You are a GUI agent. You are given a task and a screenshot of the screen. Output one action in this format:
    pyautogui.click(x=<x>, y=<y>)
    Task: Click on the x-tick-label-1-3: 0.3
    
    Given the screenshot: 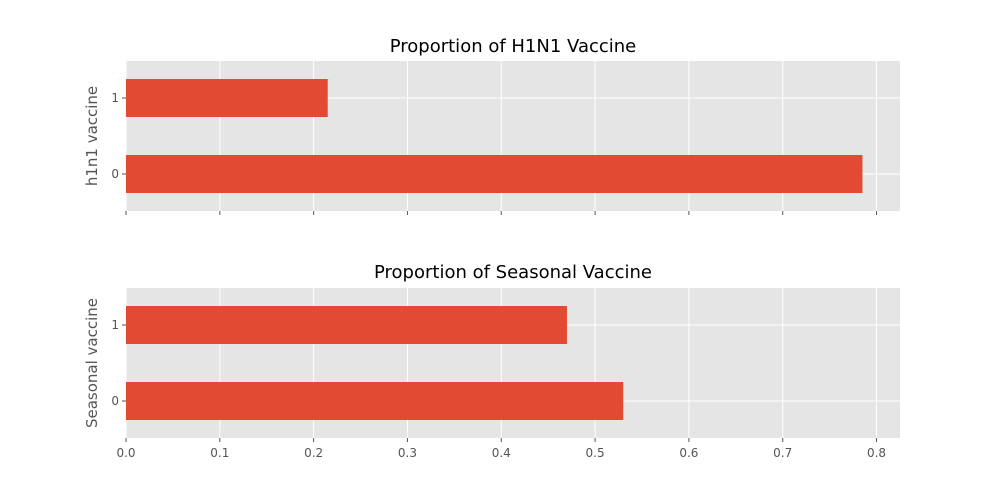 What is the action you would take?
    pyautogui.click(x=407, y=453)
    